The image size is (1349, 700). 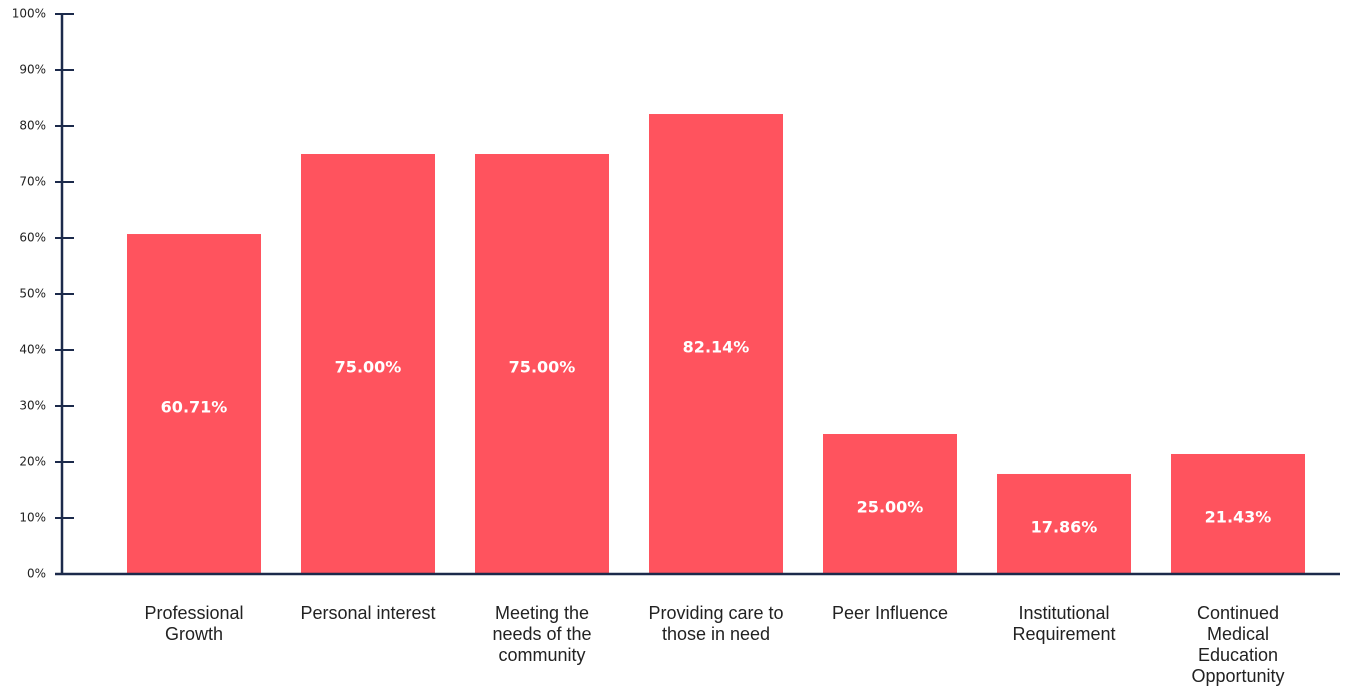 What do you see at coordinates (368, 613) in the screenshot?
I see `x-tick-label: Personal interest` at bounding box center [368, 613].